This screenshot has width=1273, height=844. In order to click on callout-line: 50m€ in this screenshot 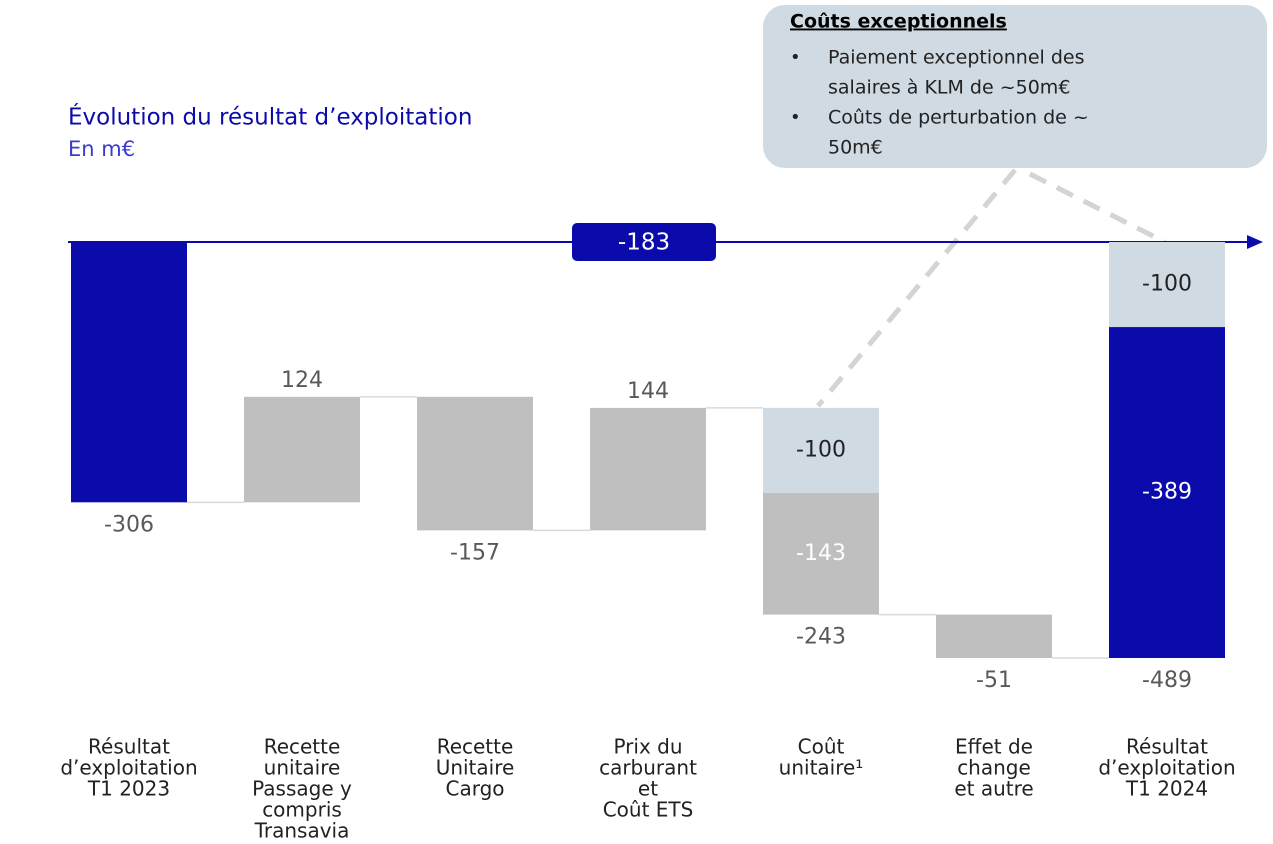, I will do `click(855, 148)`.